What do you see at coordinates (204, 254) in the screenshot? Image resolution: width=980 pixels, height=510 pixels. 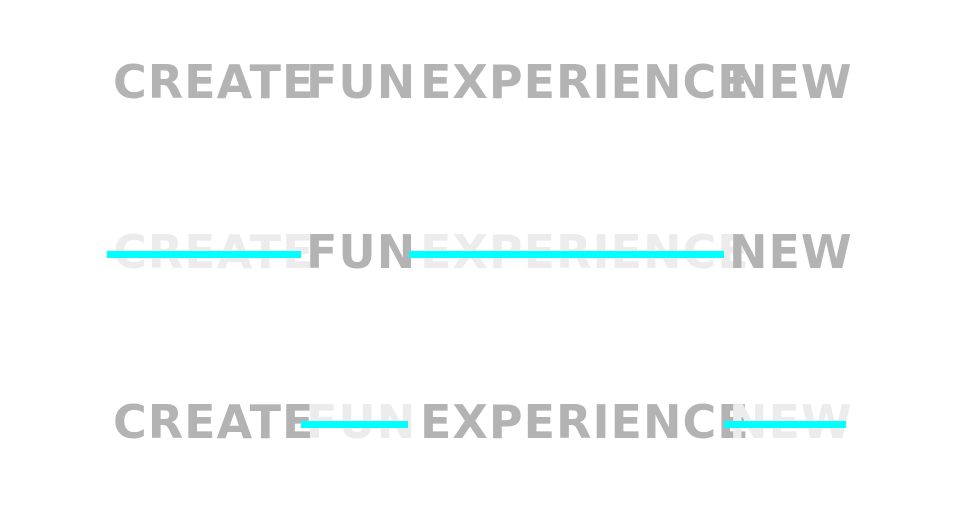 I see `strike-line-create` at bounding box center [204, 254].